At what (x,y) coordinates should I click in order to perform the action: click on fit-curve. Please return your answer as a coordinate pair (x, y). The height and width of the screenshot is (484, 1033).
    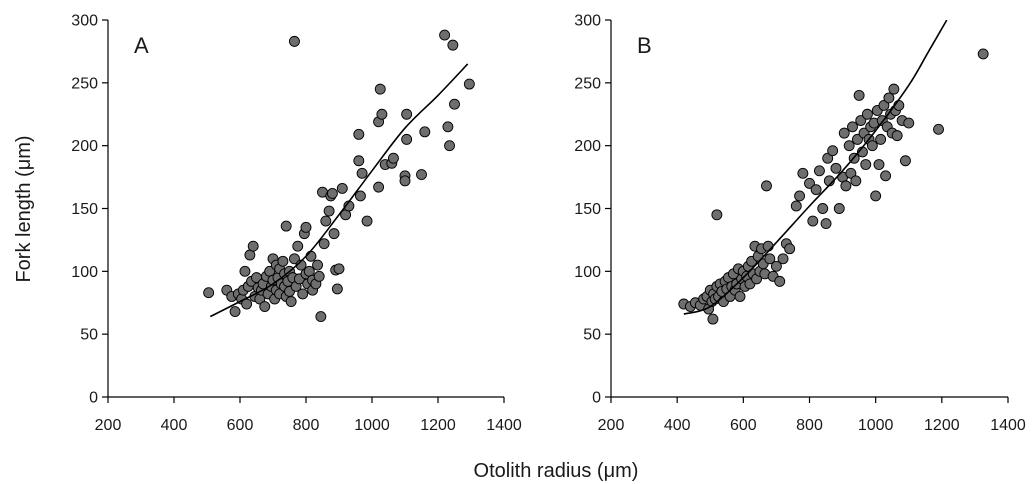
    Looking at the image, I should click on (339, 190).